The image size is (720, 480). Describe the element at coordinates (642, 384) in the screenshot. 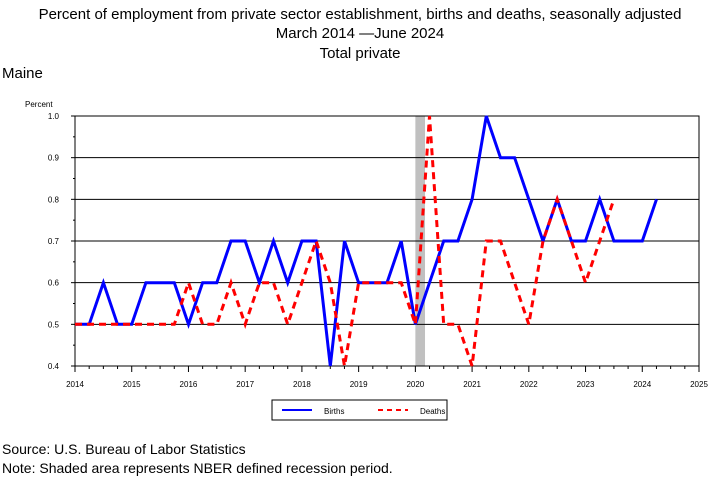

I see `x-tick-label: 2024` at that location.